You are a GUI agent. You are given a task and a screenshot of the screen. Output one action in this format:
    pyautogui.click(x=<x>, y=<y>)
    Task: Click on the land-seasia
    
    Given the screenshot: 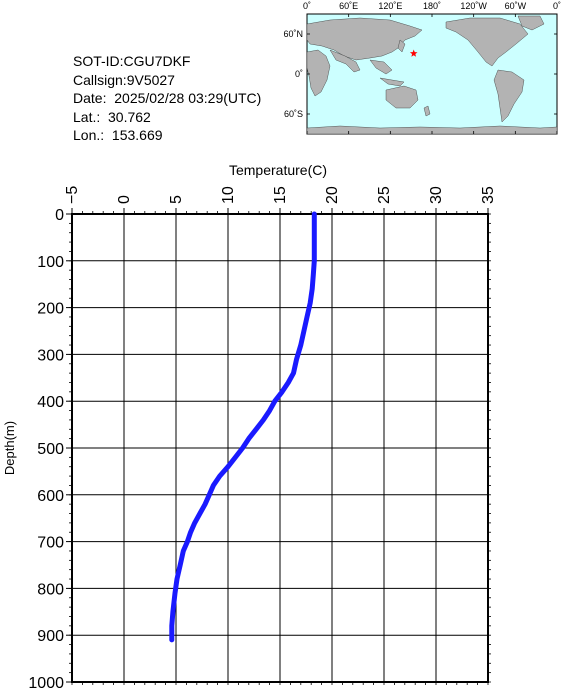 What is the action you would take?
    pyautogui.click(x=381, y=67)
    